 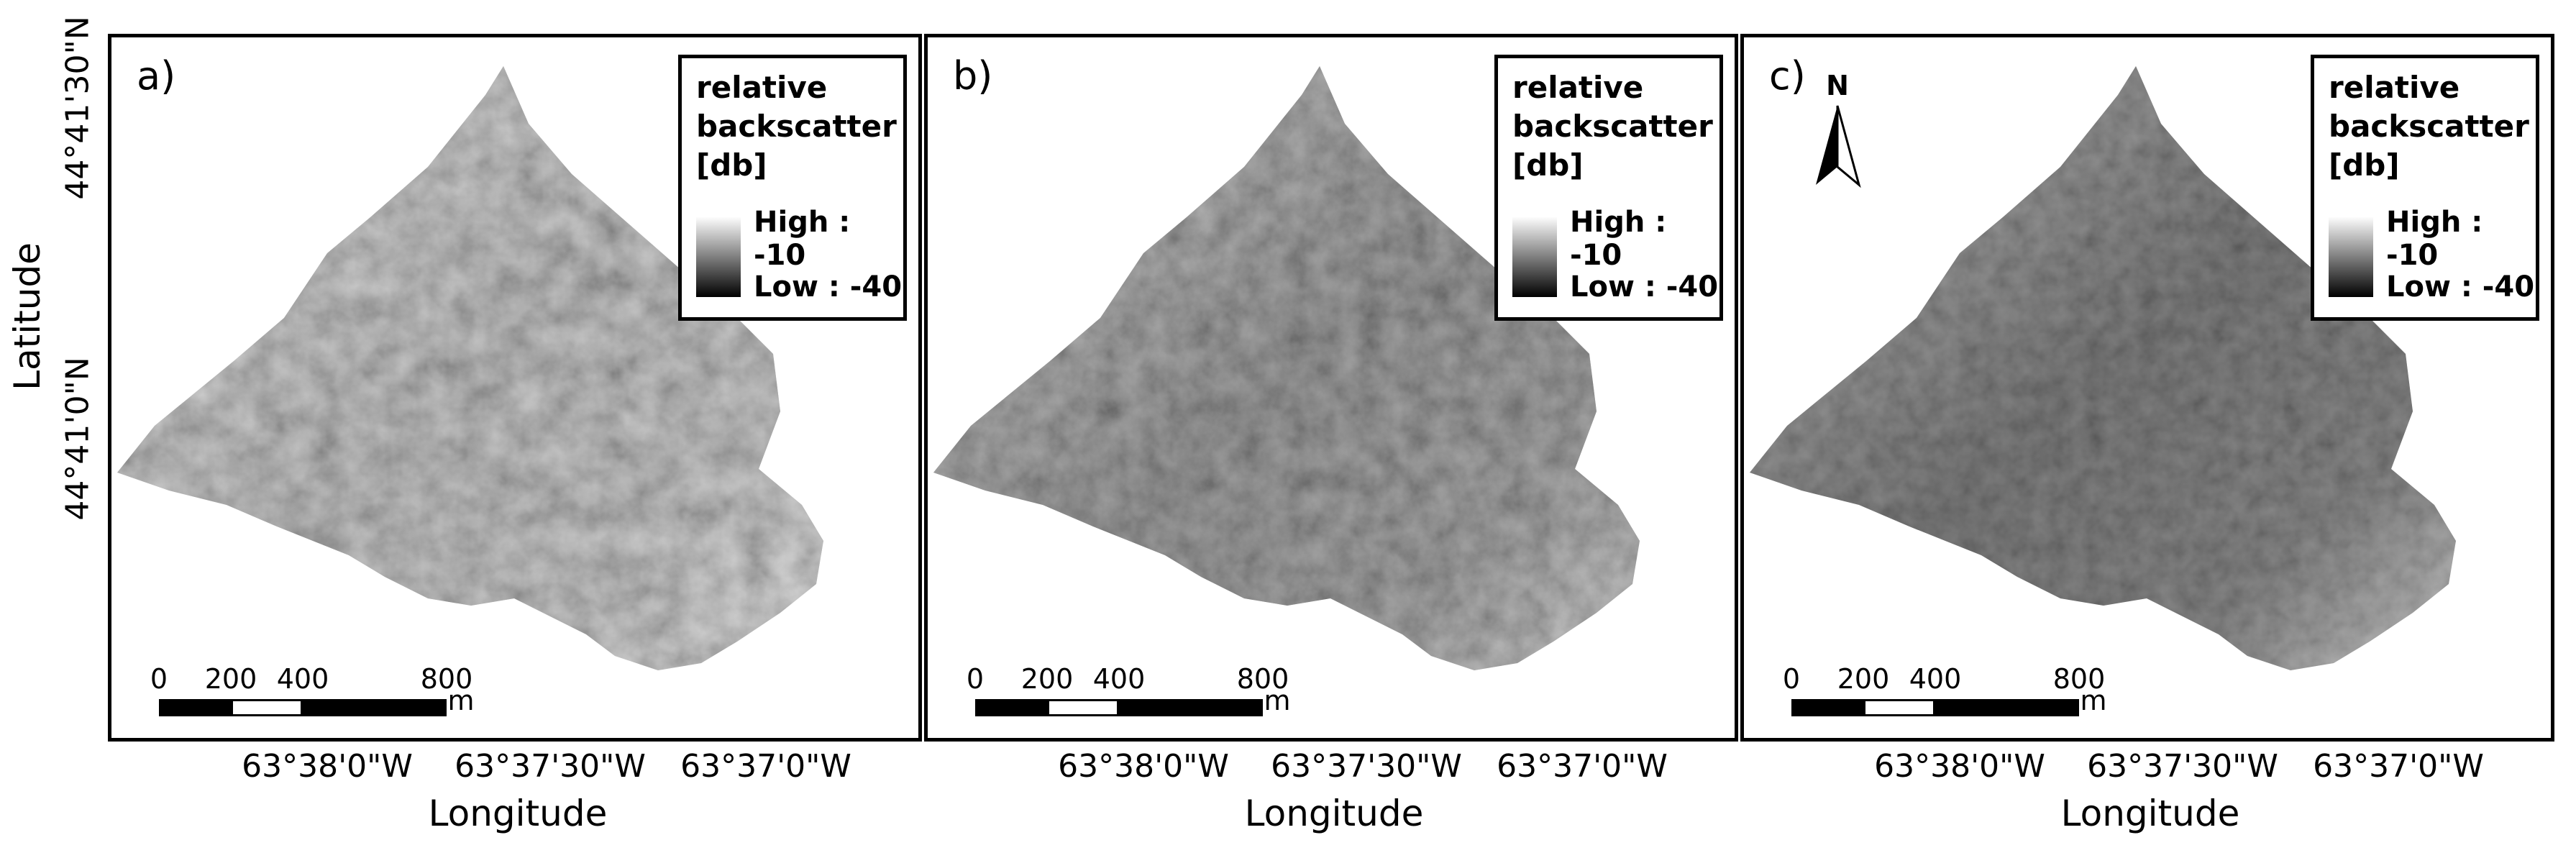 What do you see at coordinates (77, 108) in the screenshot?
I see `y-tick-label: 44°41'30"N` at bounding box center [77, 108].